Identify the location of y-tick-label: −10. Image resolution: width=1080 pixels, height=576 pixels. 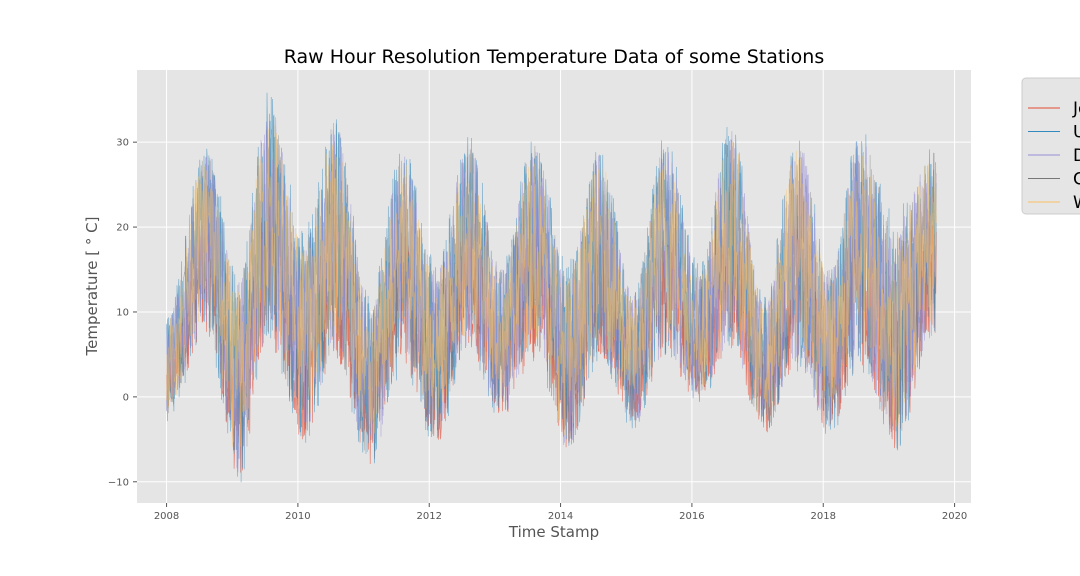
(118, 482).